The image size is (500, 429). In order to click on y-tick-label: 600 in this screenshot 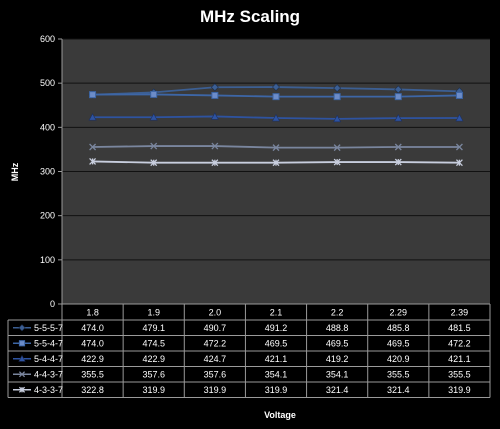, I will do `click(47, 39)`.